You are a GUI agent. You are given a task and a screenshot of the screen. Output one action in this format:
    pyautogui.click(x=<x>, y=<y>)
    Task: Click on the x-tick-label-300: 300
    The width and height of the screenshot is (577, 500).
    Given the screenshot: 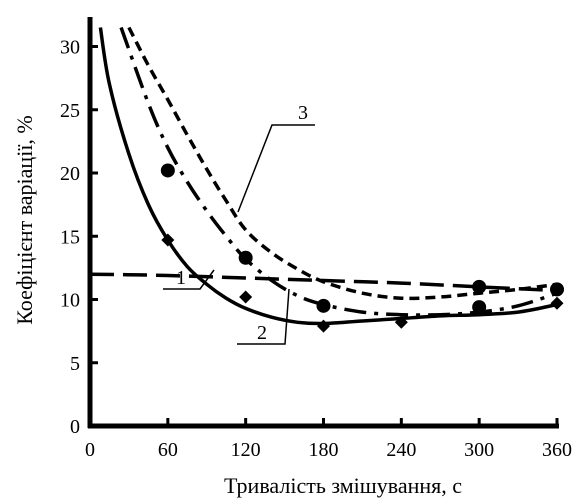 What is the action you would take?
    pyautogui.click(x=479, y=450)
    